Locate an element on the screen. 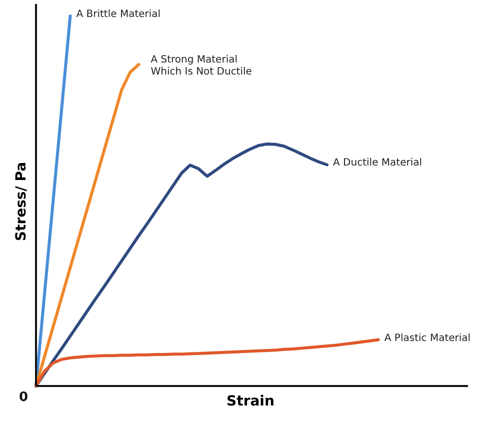 The width and height of the screenshot is (483, 427). series-label: A Brittle Material is located at coordinates (118, 14).